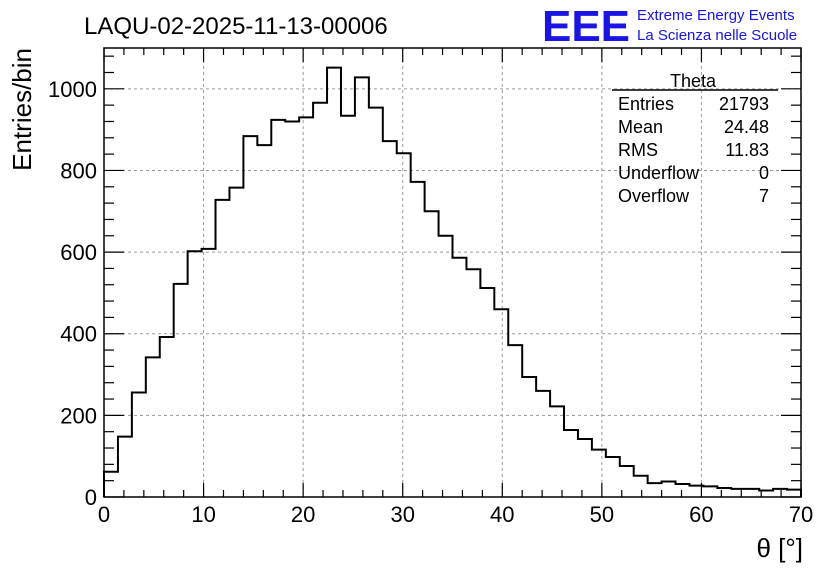  Describe the element at coordinates (402, 514) in the screenshot. I see `x-tick-label: 30` at that location.